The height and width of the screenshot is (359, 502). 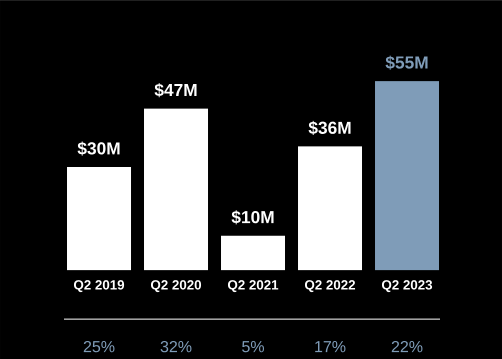 What do you see at coordinates (330, 286) in the screenshot?
I see `x-tick-label: Q2 2022` at bounding box center [330, 286].